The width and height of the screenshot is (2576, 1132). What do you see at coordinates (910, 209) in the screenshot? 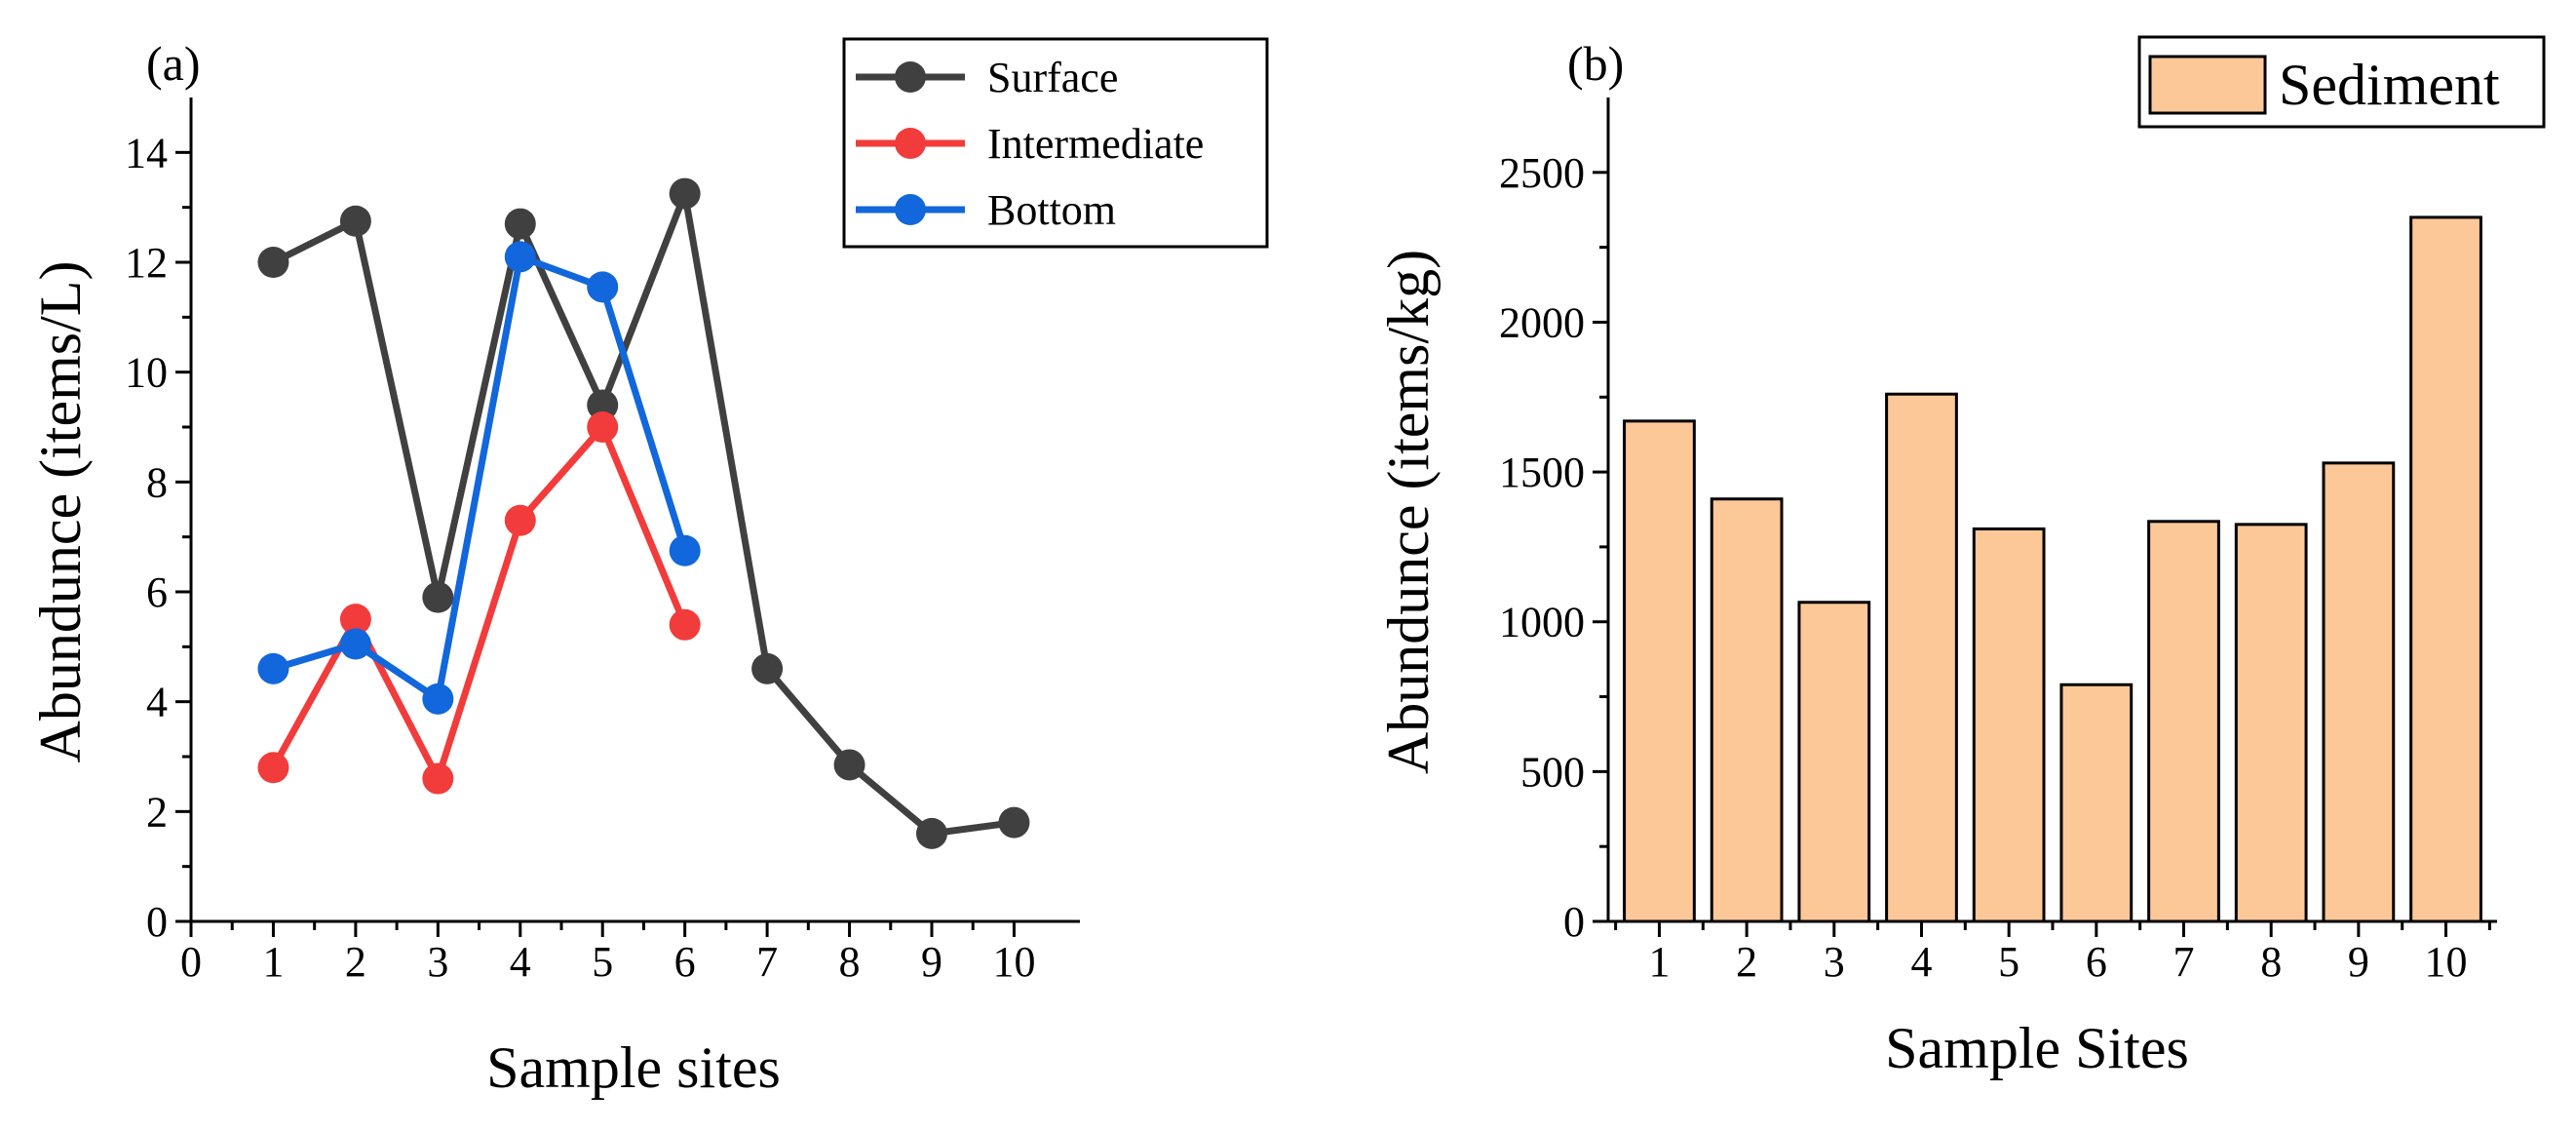
I see `legend-bottom-marker` at bounding box center [910, 209].